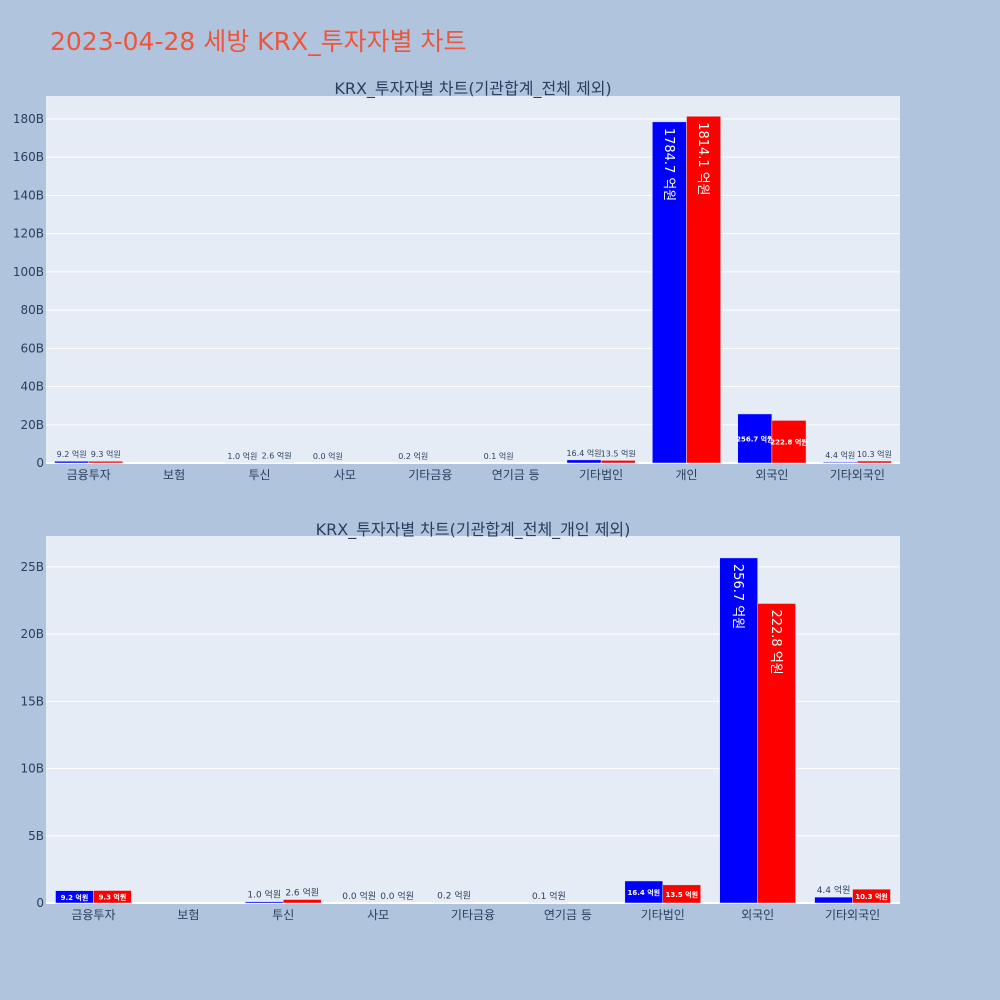  I want to click on y-tick-label: 120B, so click(28, 234).